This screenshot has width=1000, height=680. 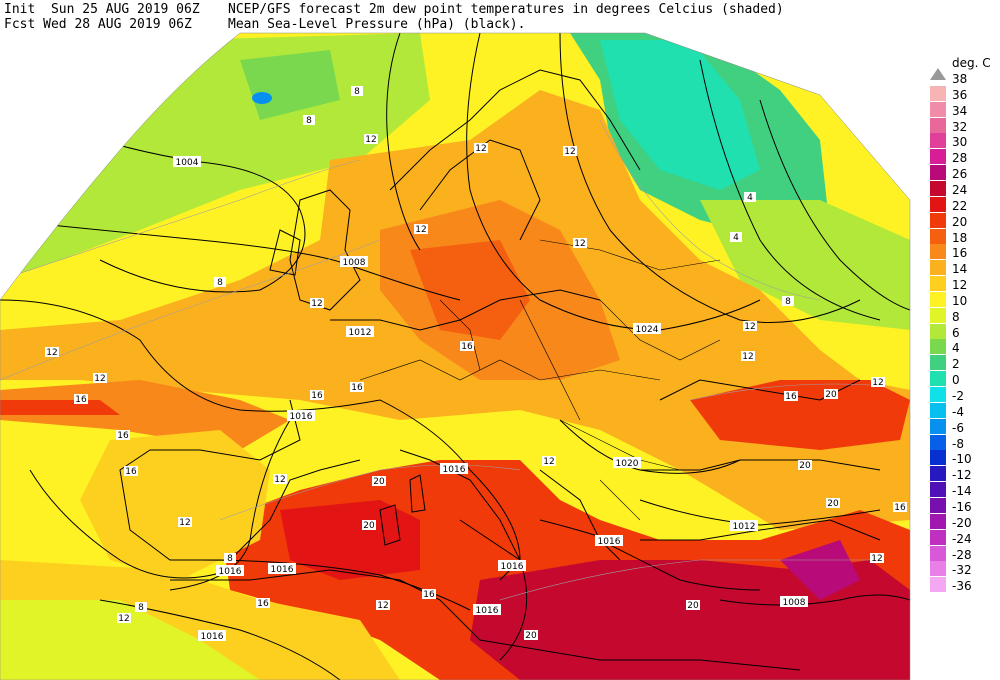 I want to click on field-eastmed-magenta, so click(x=820, y=570).